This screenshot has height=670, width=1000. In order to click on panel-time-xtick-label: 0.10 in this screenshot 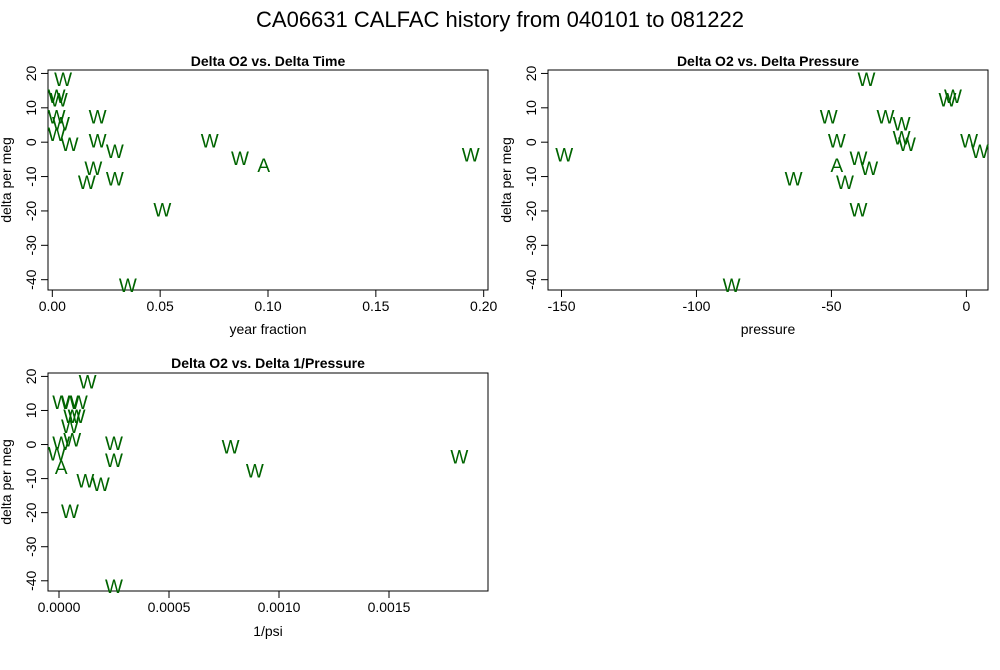, I will do `click(267, 306)`.